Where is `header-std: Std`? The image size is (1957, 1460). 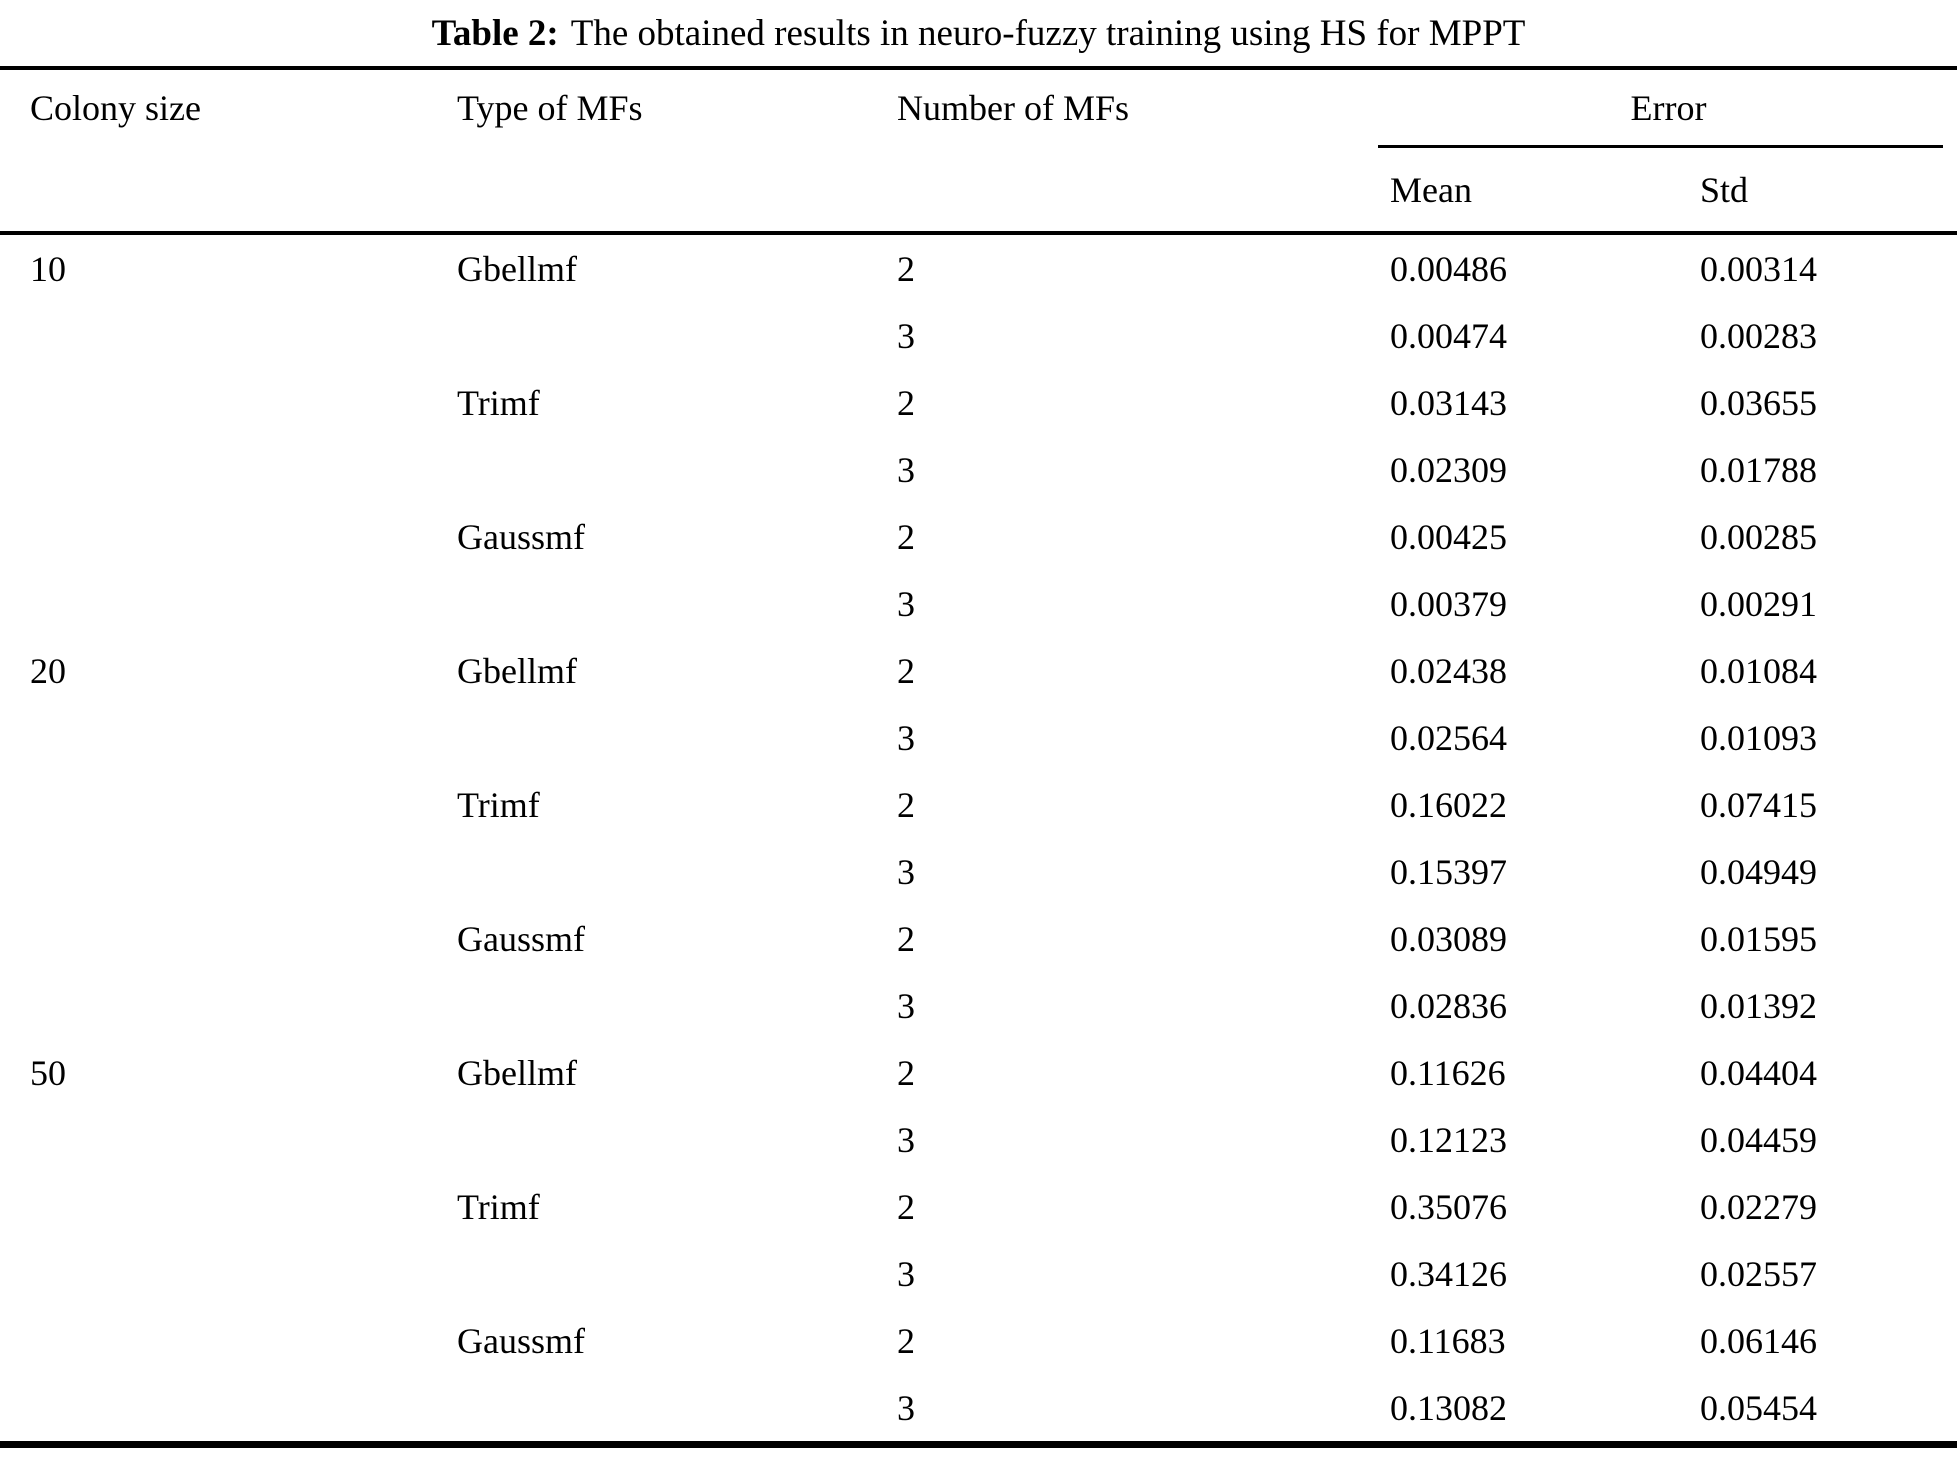
header-std: Std is located at coordinates (1724, 189).